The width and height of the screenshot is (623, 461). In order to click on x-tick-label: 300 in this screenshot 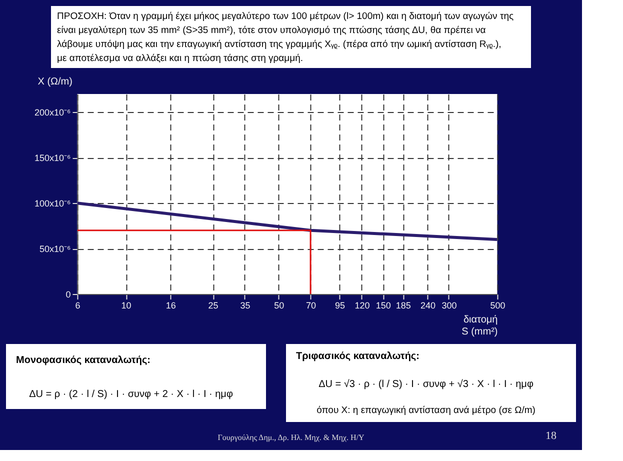, I will do `click(449, 305)`.